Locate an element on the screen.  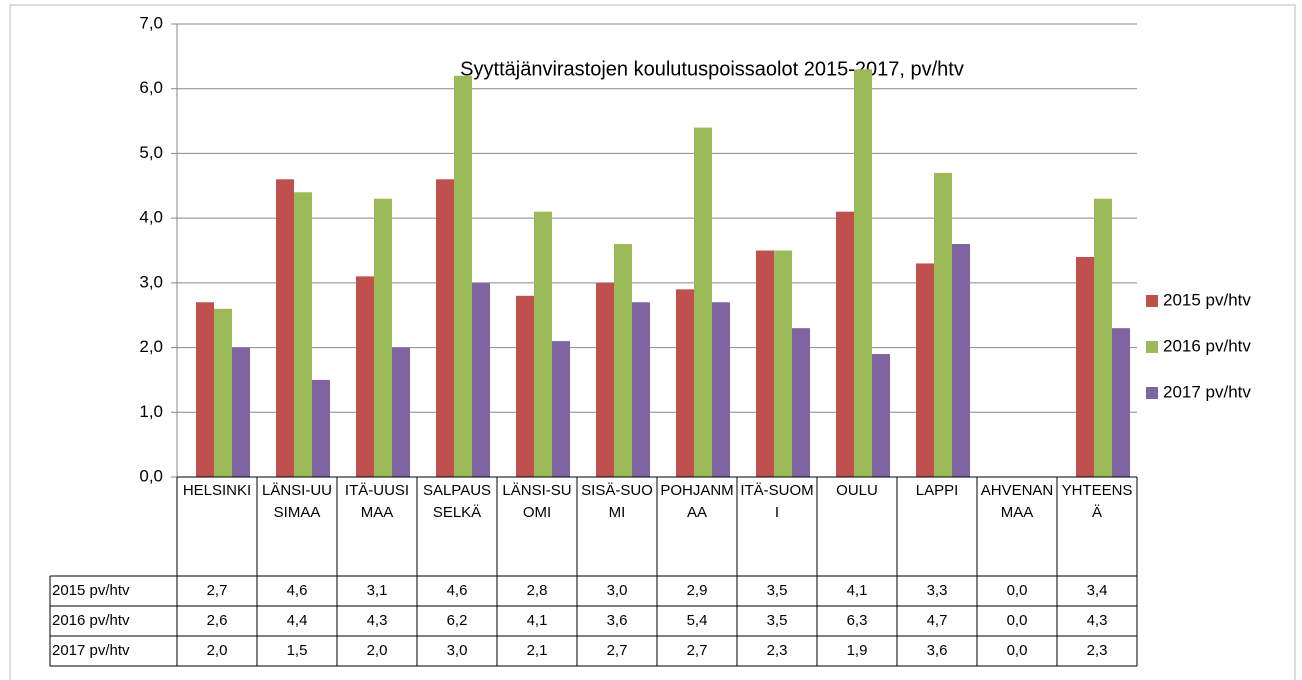
y-tick-label: 2,0 is located at coordinates (151, 346).